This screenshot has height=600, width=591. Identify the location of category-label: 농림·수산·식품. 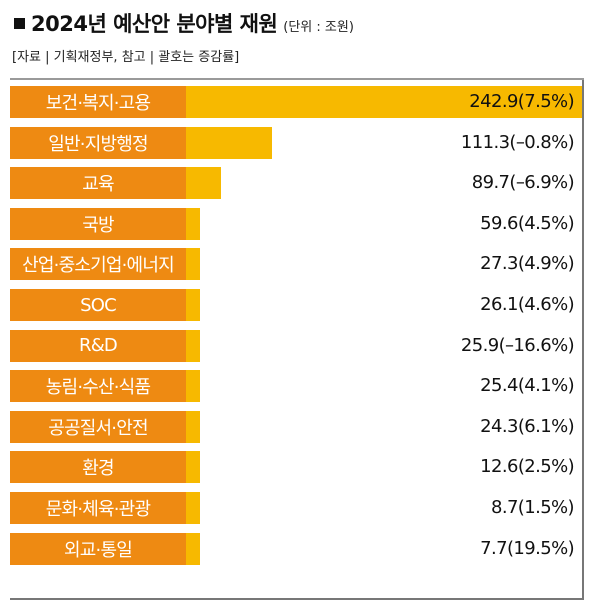
(98, 386).